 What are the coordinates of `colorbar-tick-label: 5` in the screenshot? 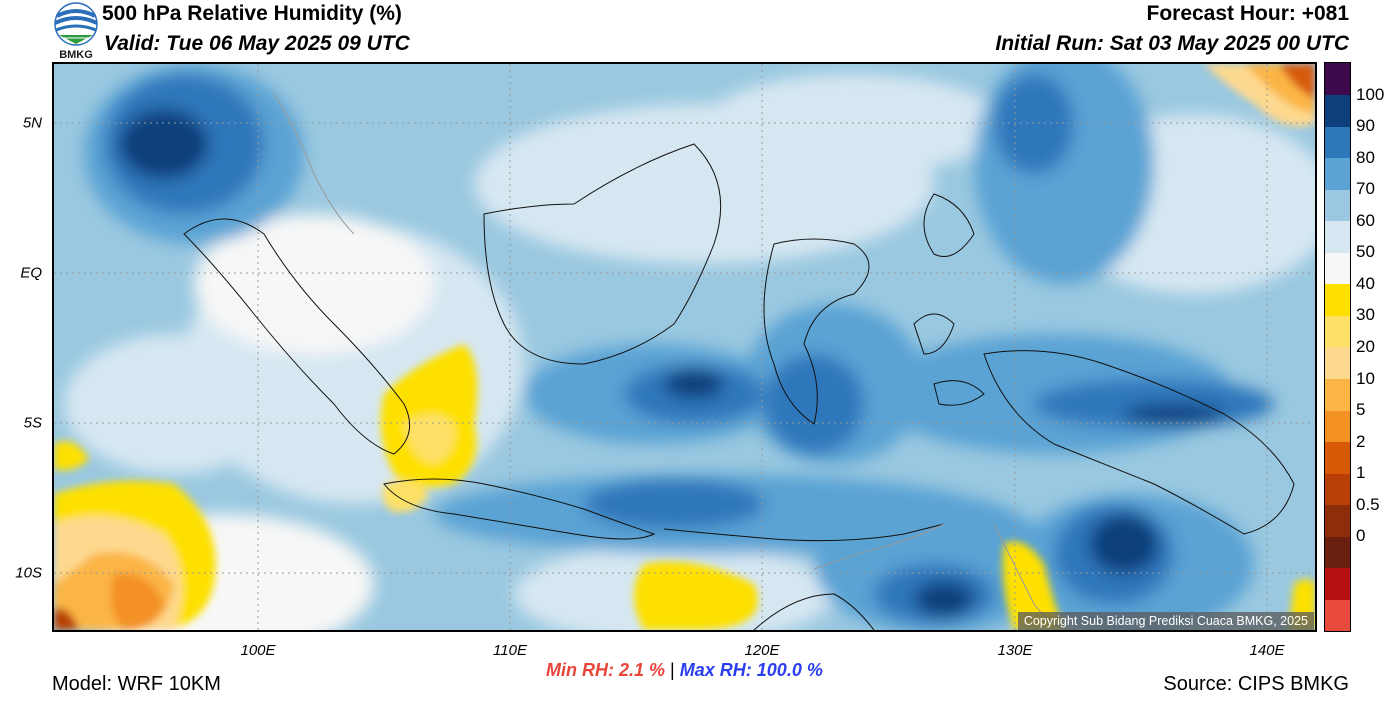 It's located at (1361, 410).